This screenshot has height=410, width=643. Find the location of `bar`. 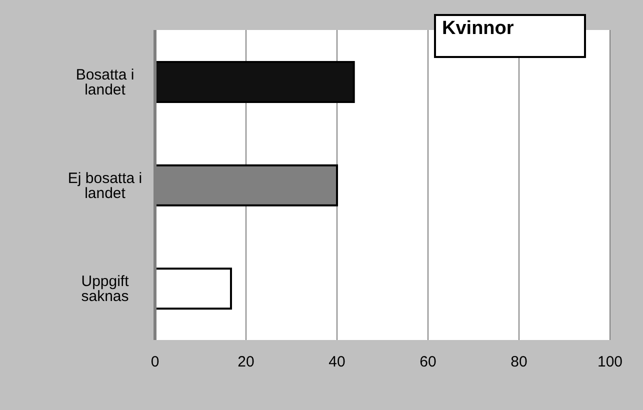

bar is located at coordinates (255, 82).